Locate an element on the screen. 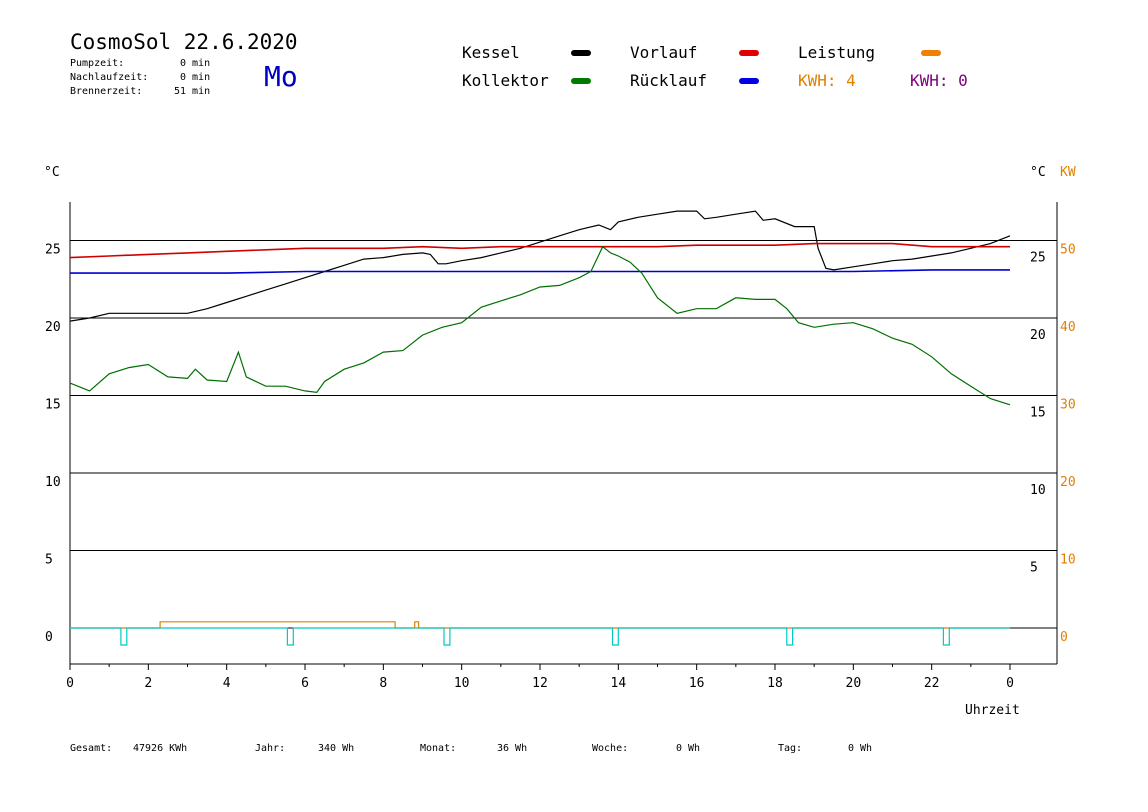 This screenshot has height=812, width=1148. footer-monat-value: 36 Wh is located at coordinates (512, 748).